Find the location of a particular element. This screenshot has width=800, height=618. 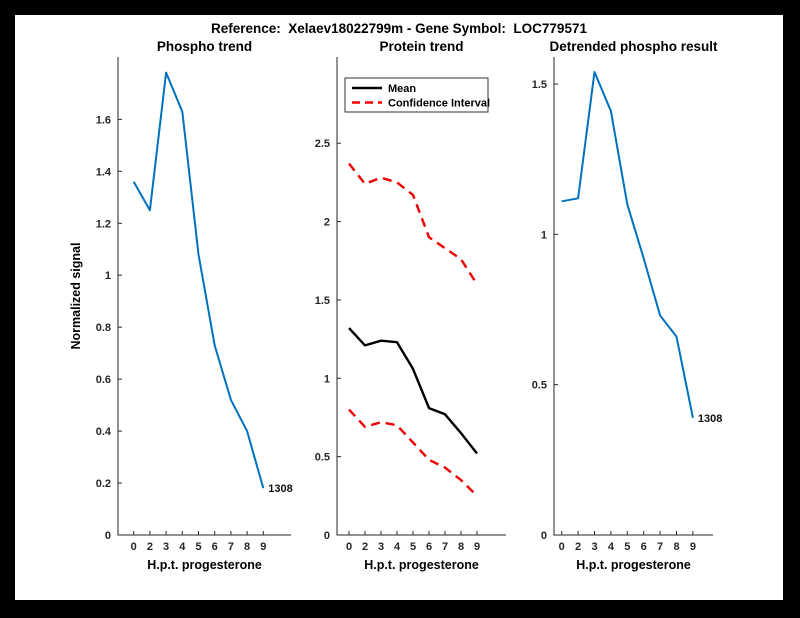

legend-entry-label-1: Confidence Interval is located at coordinates (439, 104).